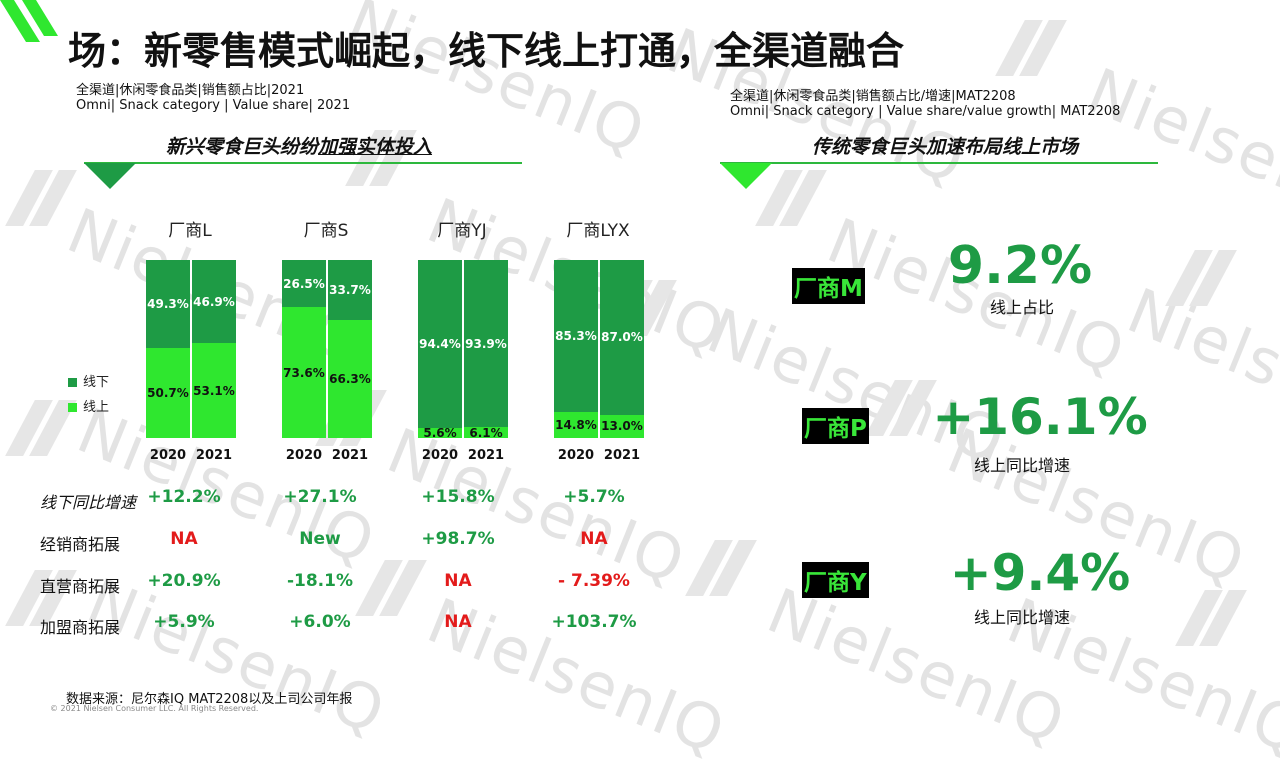 The height and width of the screenshot is (769, 1280). What do you see at coordinates (320, 497) in the screenshot?
I see `table-cell: +27.1%` at bounding box center [320, 497].